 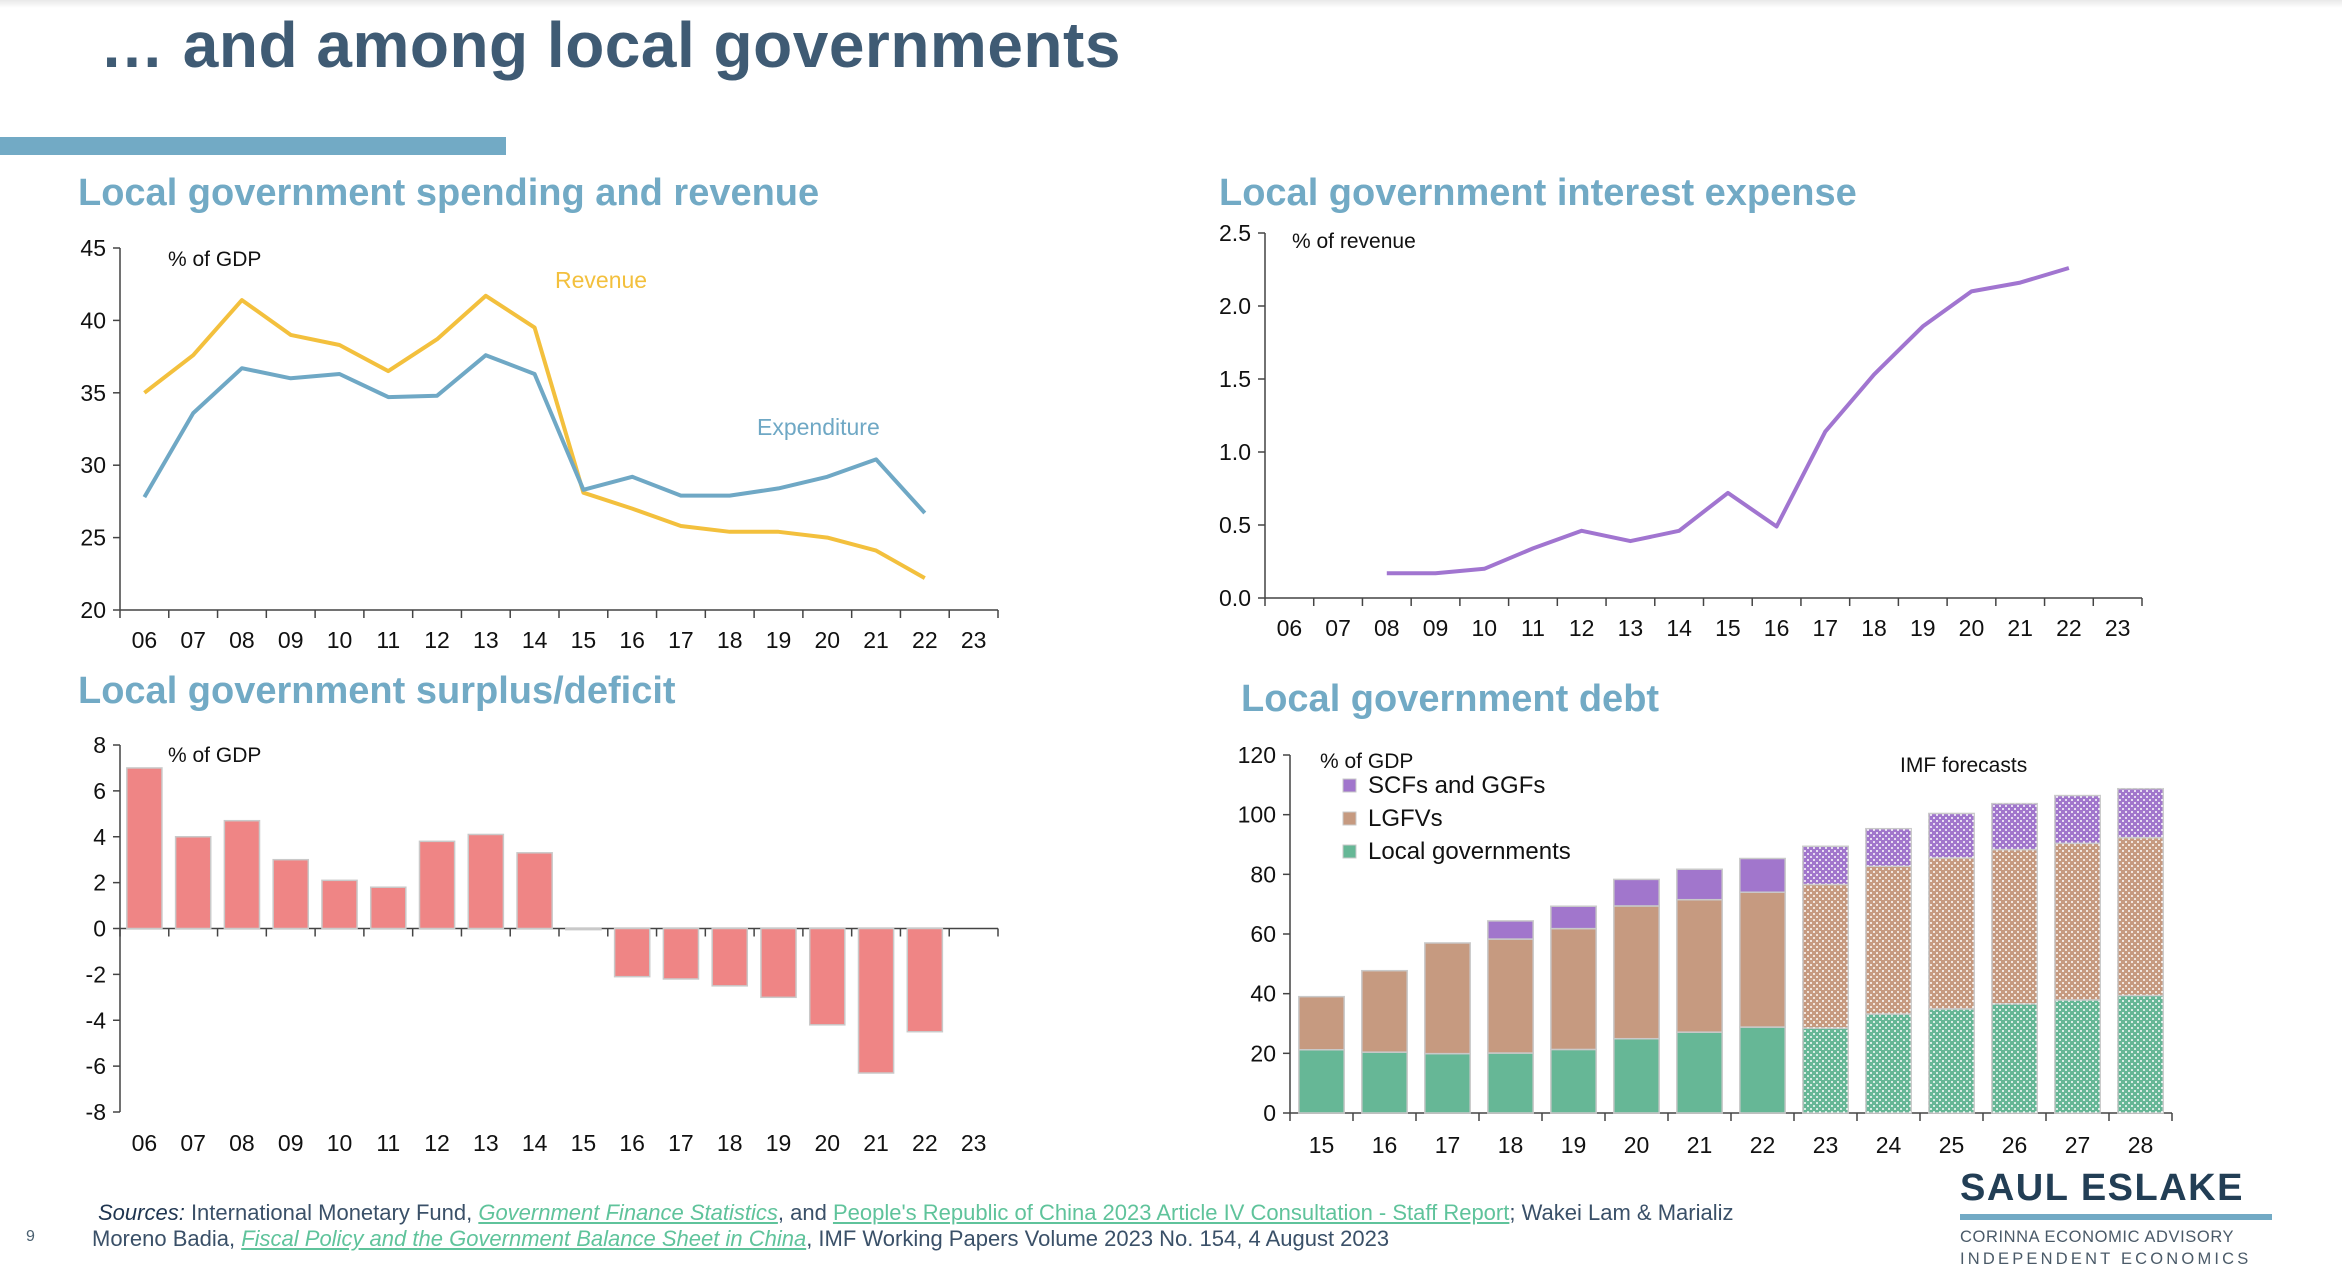 What do you see at coordinates (1171, 4) in the screenshot?
I see `top-shade` at bounding box center [1171, 4].